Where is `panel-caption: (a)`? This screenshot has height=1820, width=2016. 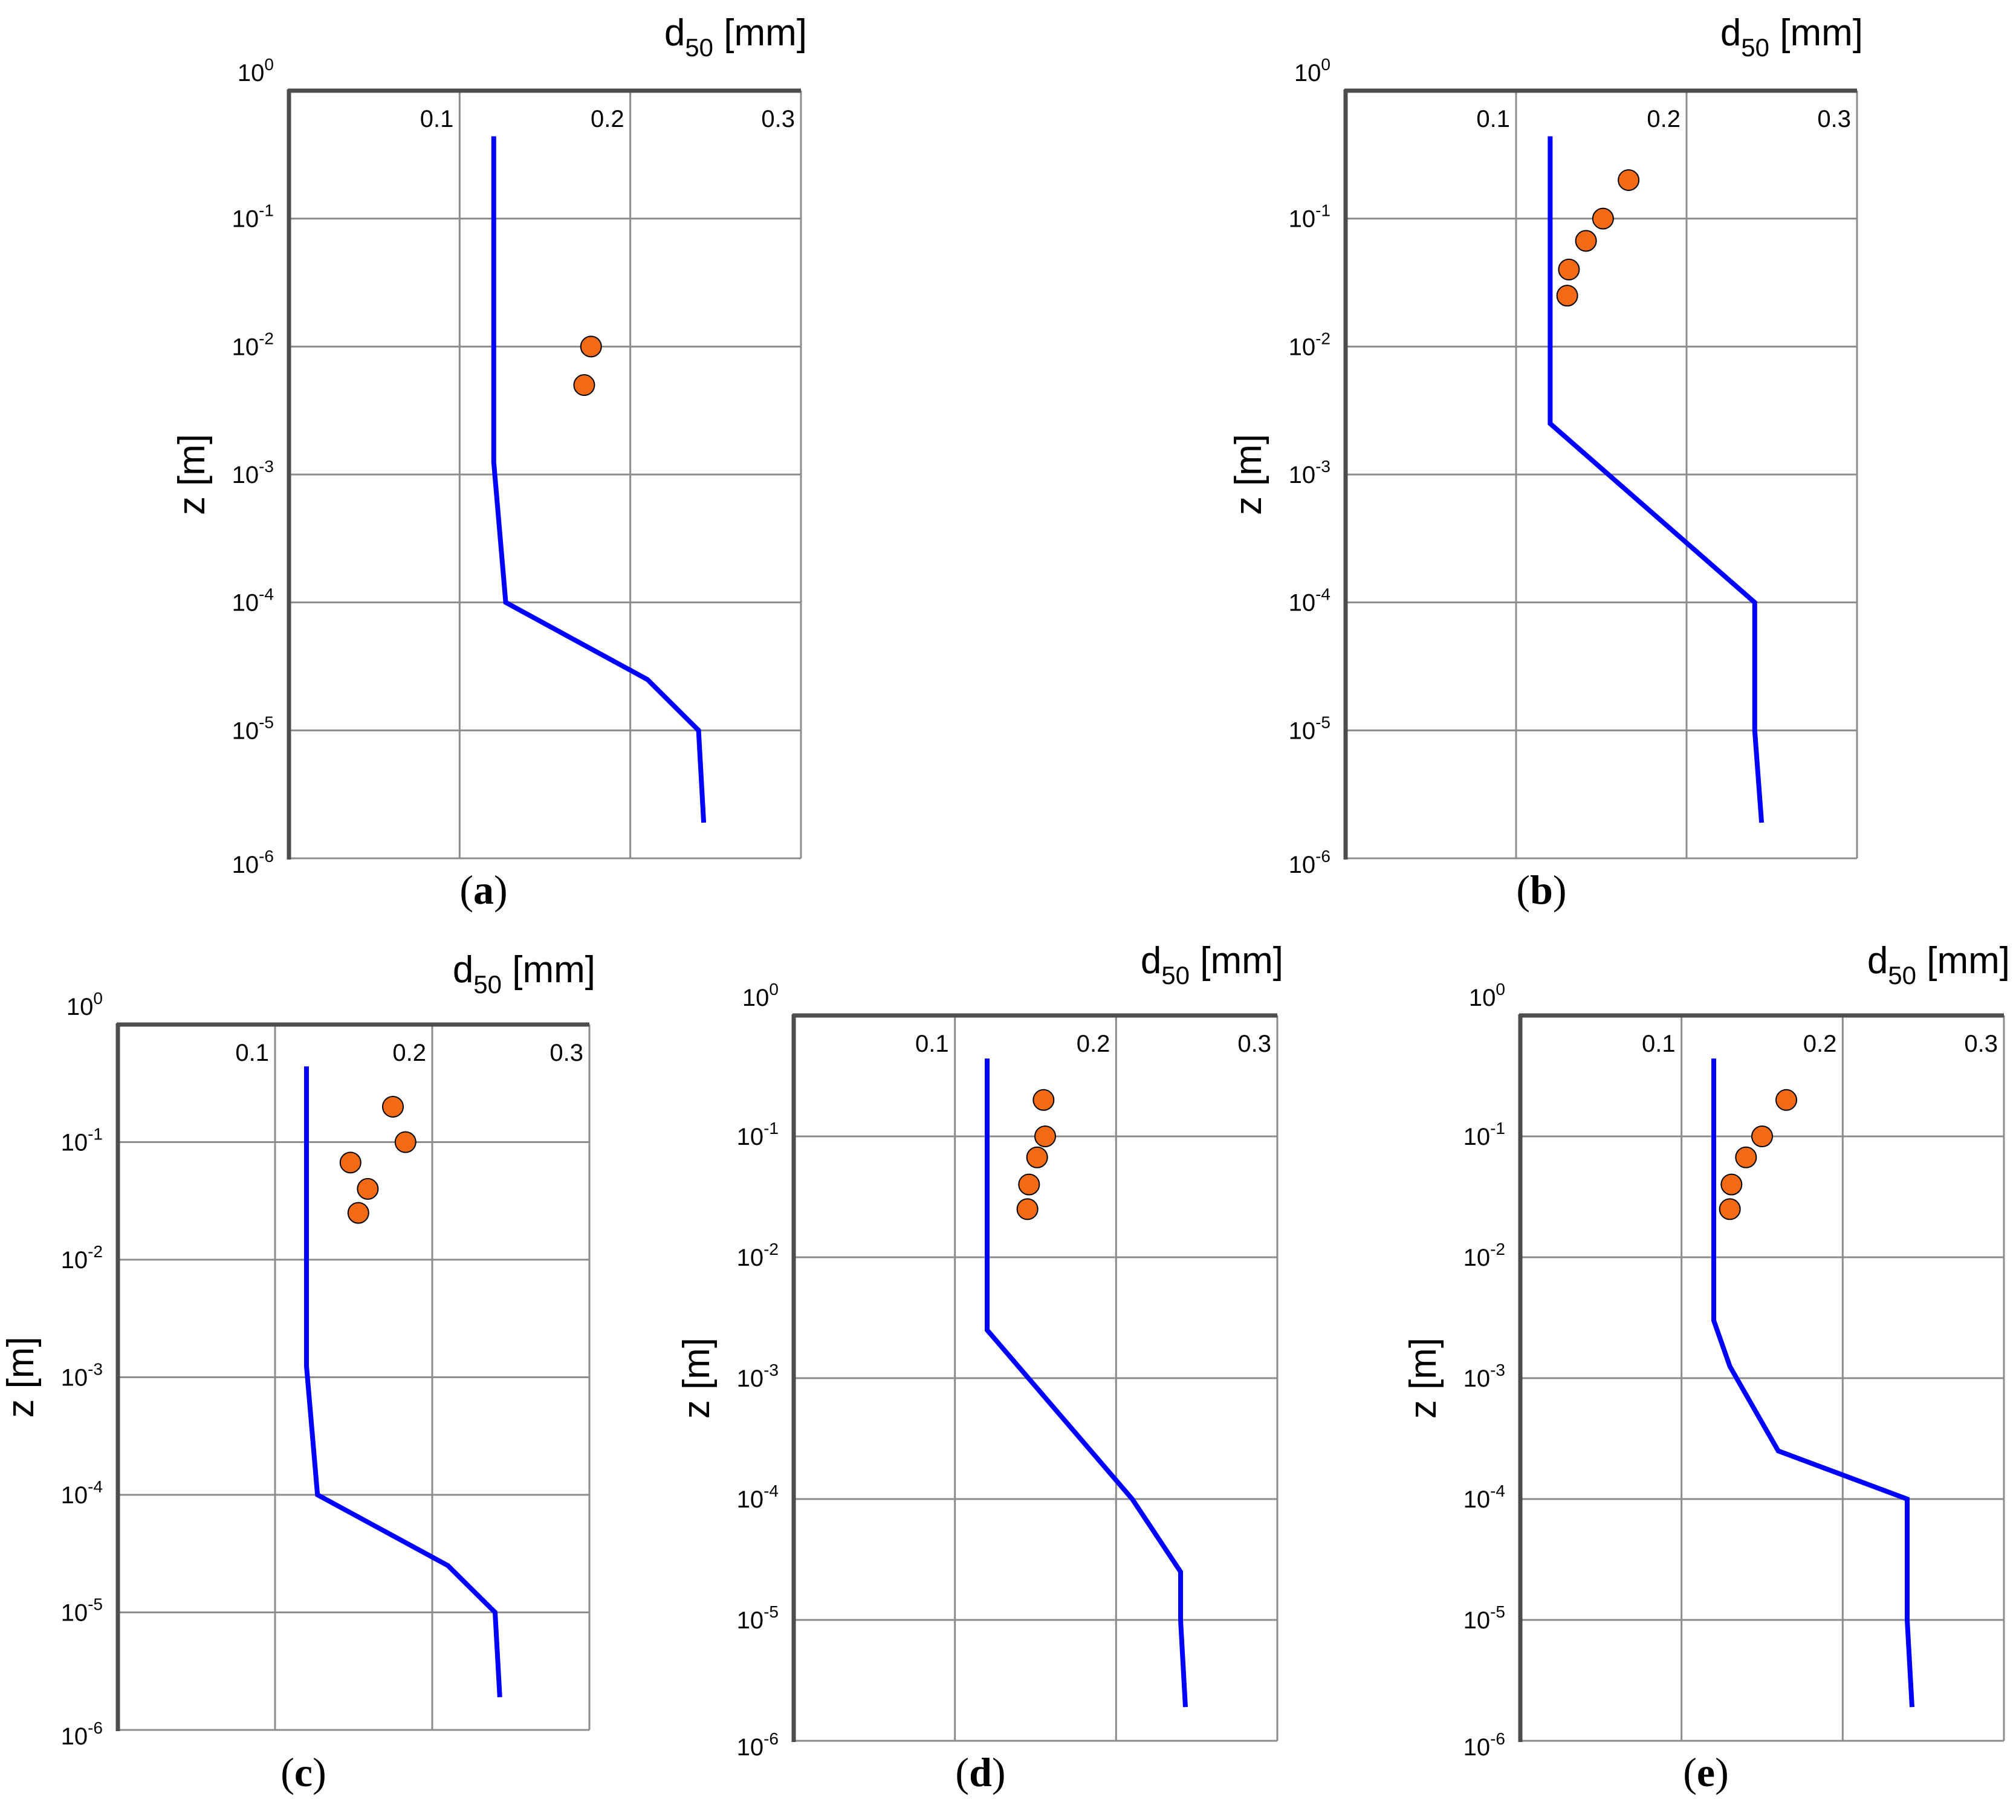 panel-caption: (a) is located at coordinates (483, 890).